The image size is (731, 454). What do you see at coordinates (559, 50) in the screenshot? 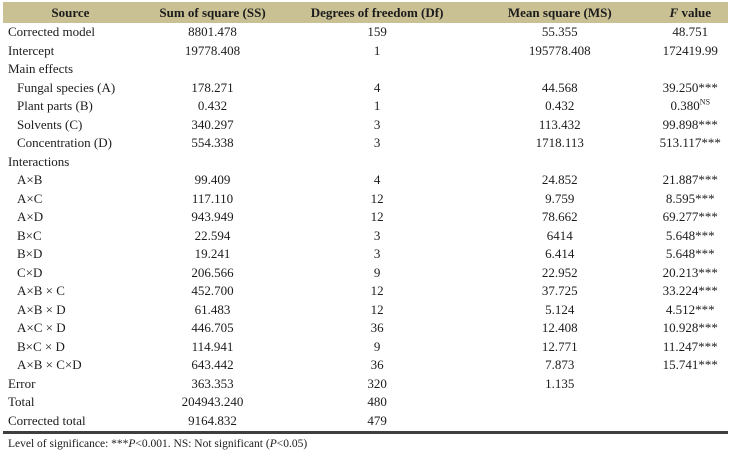
I see `ms-cell: 195778.408` at bounding box center [559, 50].